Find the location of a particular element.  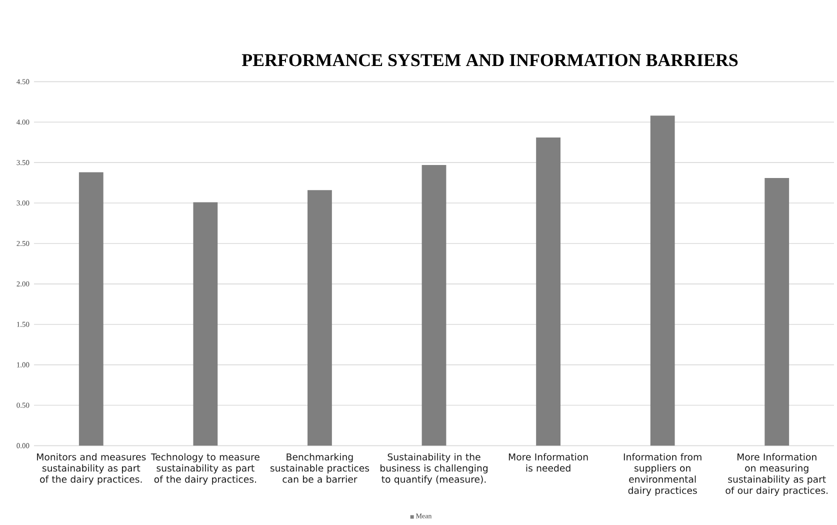

x-tick-label: More Information on measuring sustainability as part of our dairy practices. is located at coordinates (777, 474).